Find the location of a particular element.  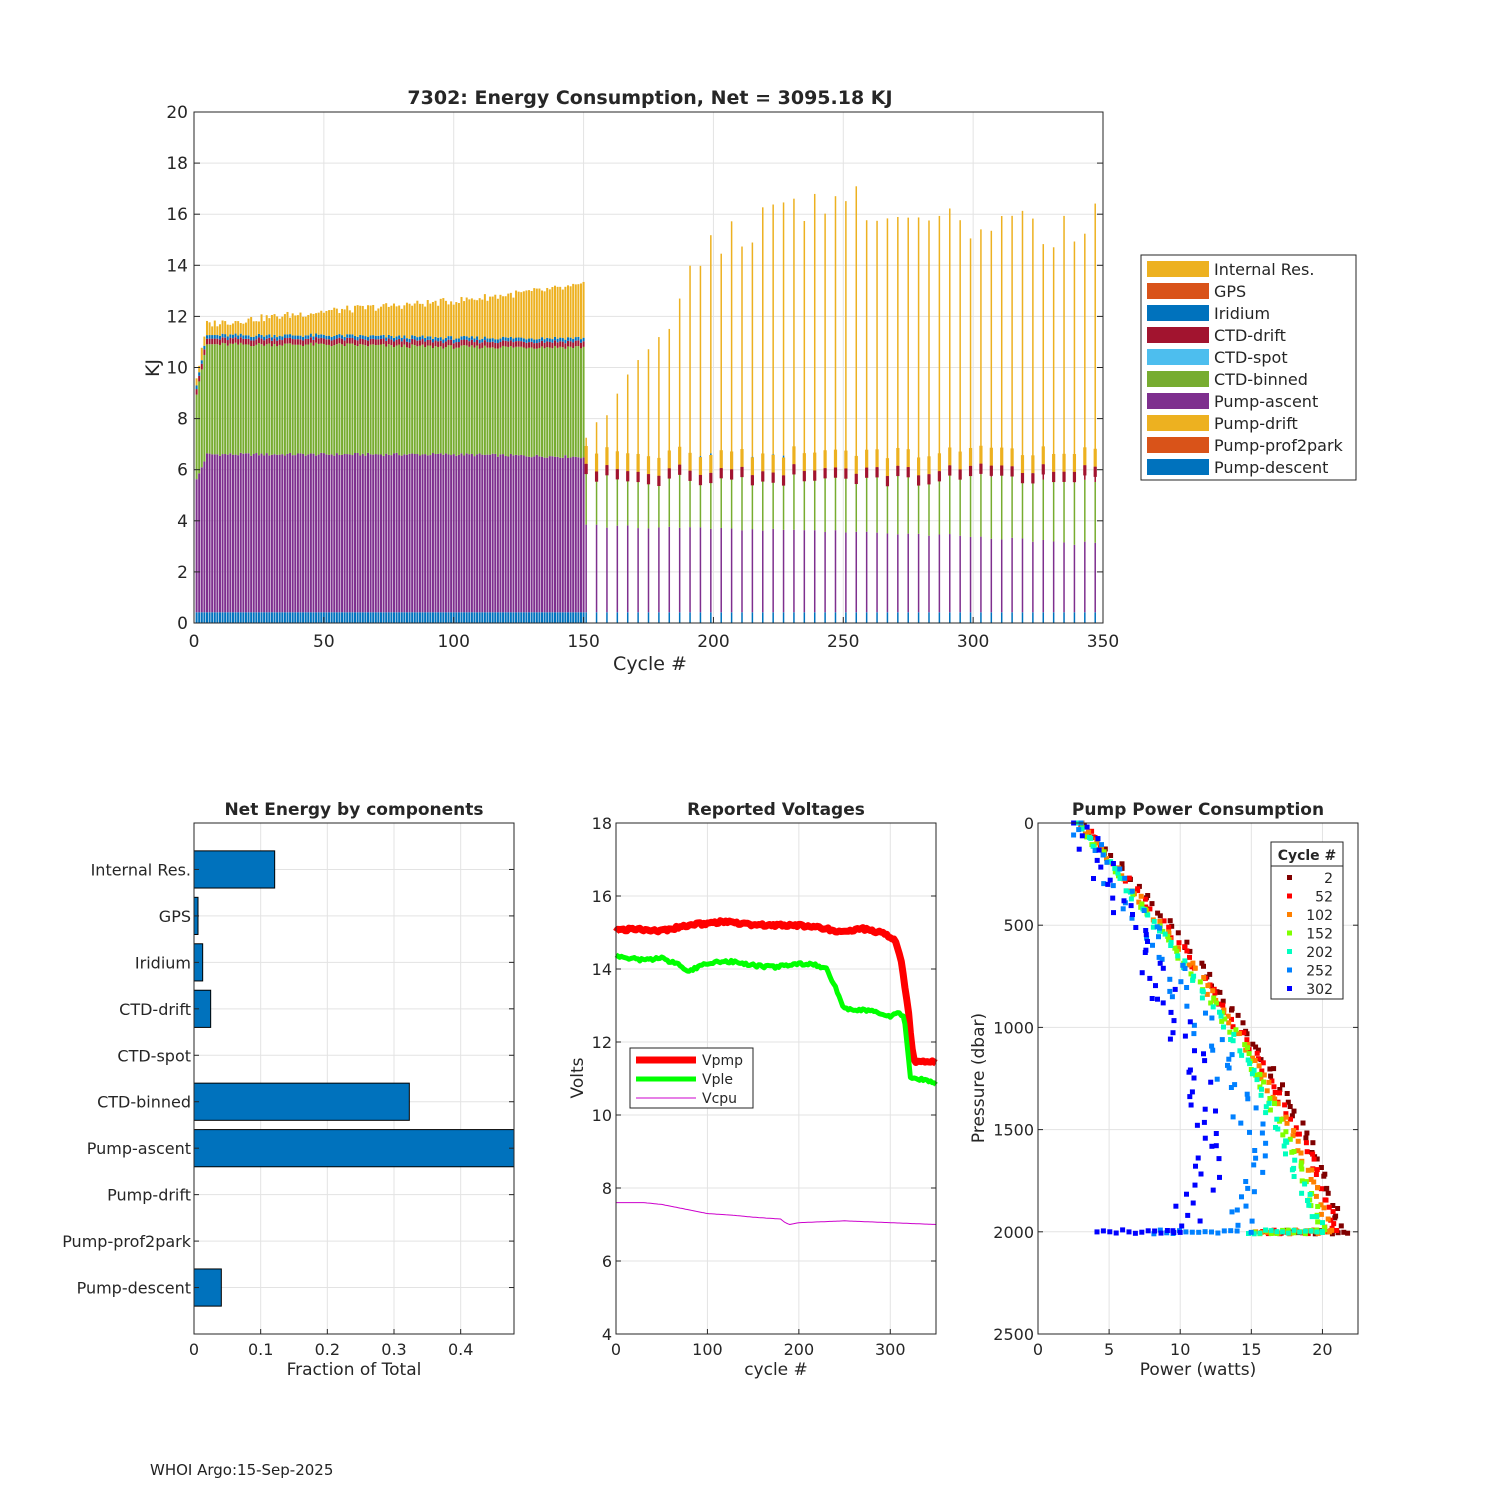

tick-label-y: 2 is located at coordinates (182, 573).